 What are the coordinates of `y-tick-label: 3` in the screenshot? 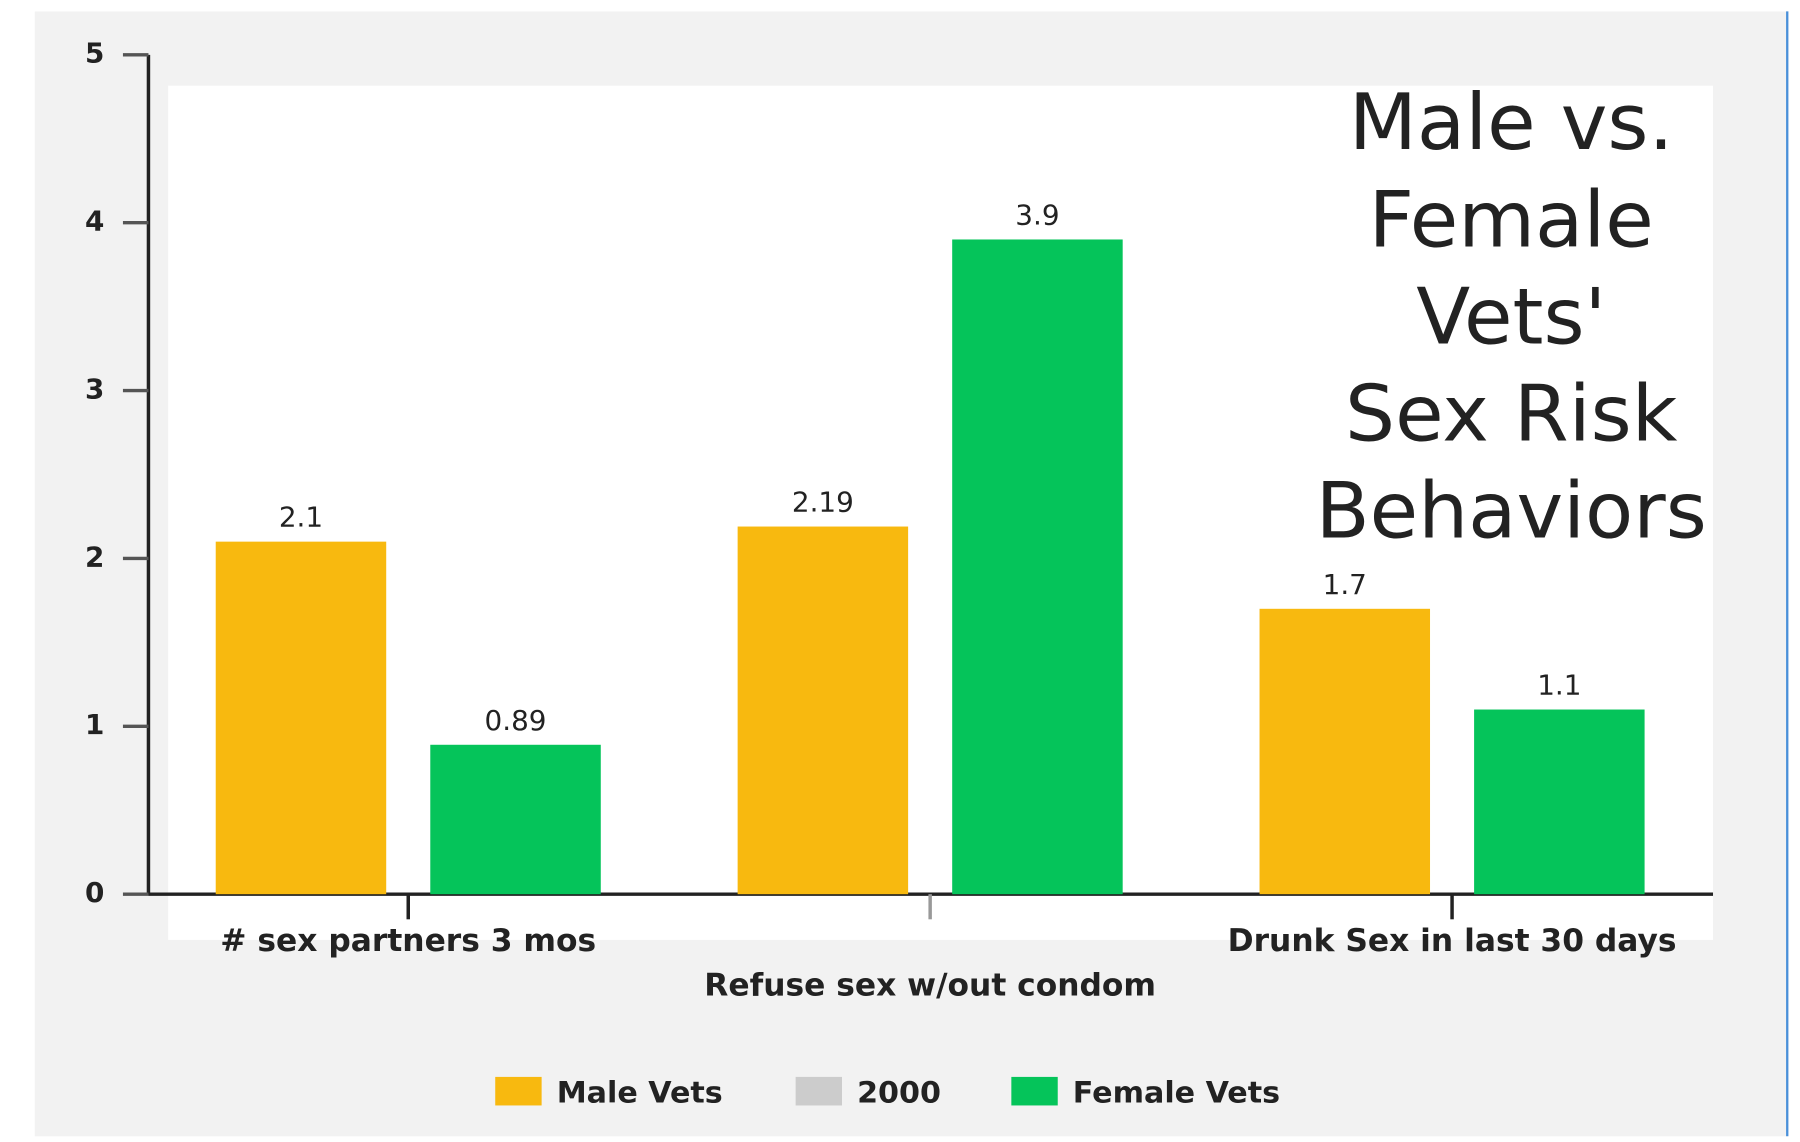 It's located at (94, 389).